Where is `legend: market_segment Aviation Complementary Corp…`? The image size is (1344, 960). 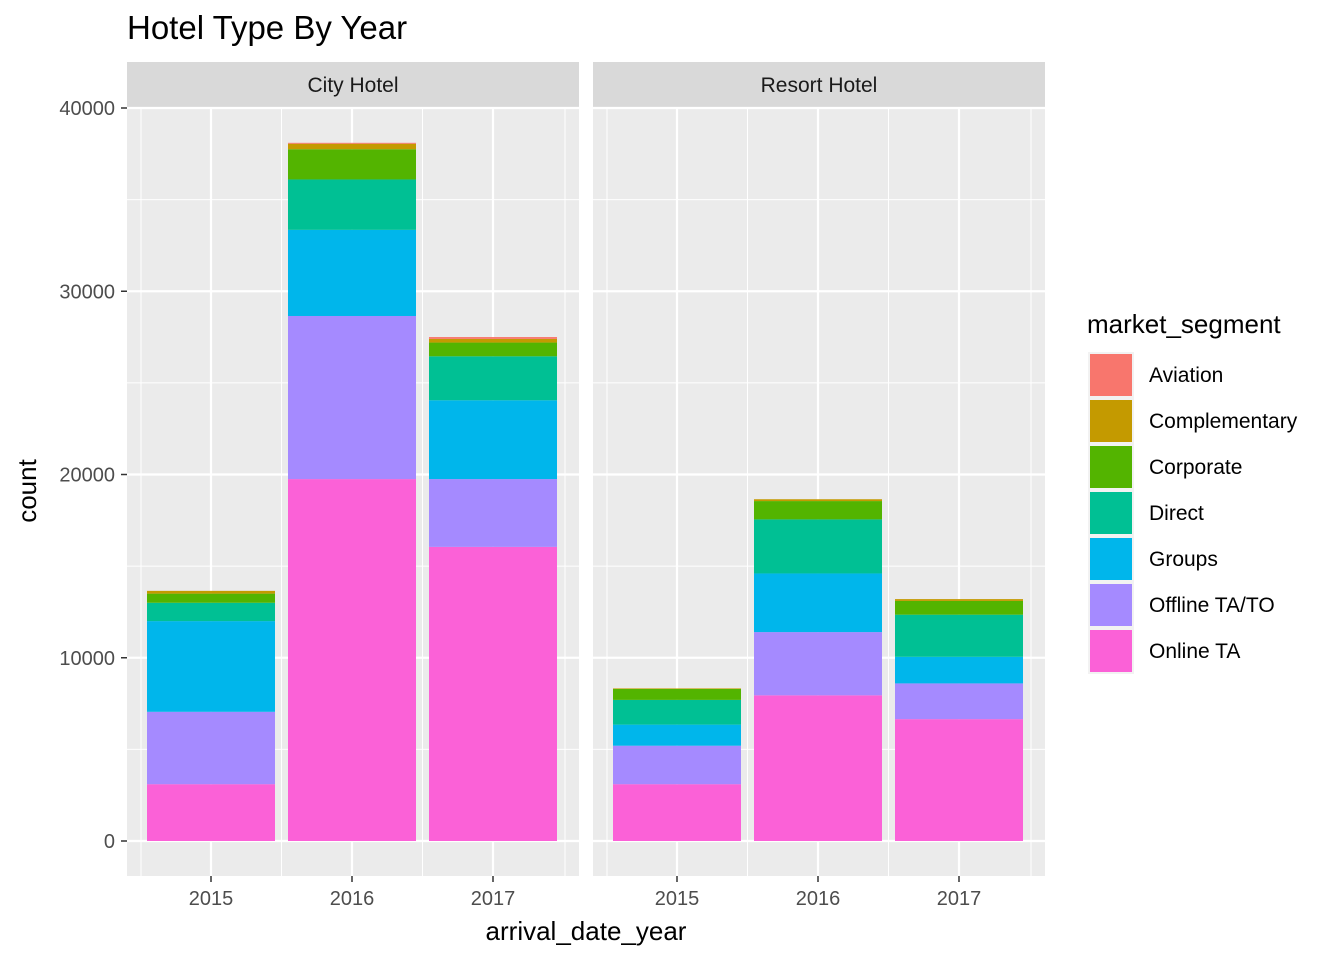
legend: market_segment Aviation Complementary Corp… is located at coordinates (1192, 491).